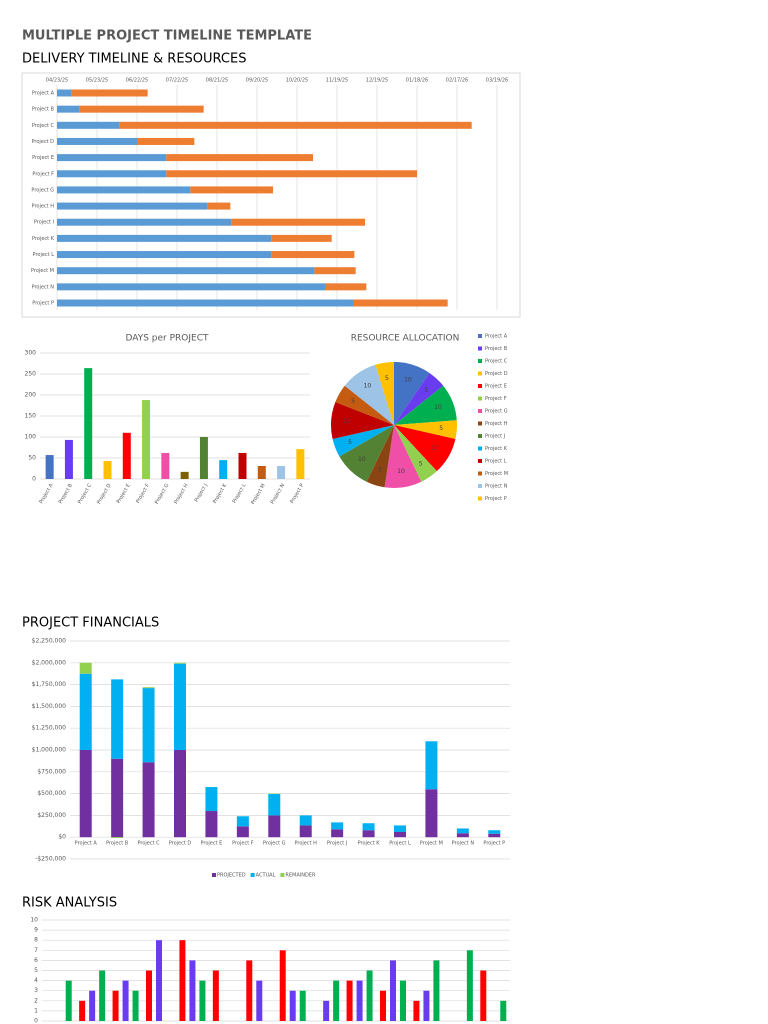 The image size is (768, 1024). Describe the element at coordinates (297, 494) in the screenshot. I see `x-tick-label: Project P` at that location.